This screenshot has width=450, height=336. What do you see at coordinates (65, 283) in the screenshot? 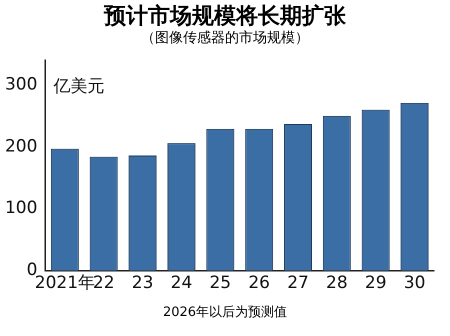
I see `x-tick-label: 2021年` at bounding box center [65, 283].